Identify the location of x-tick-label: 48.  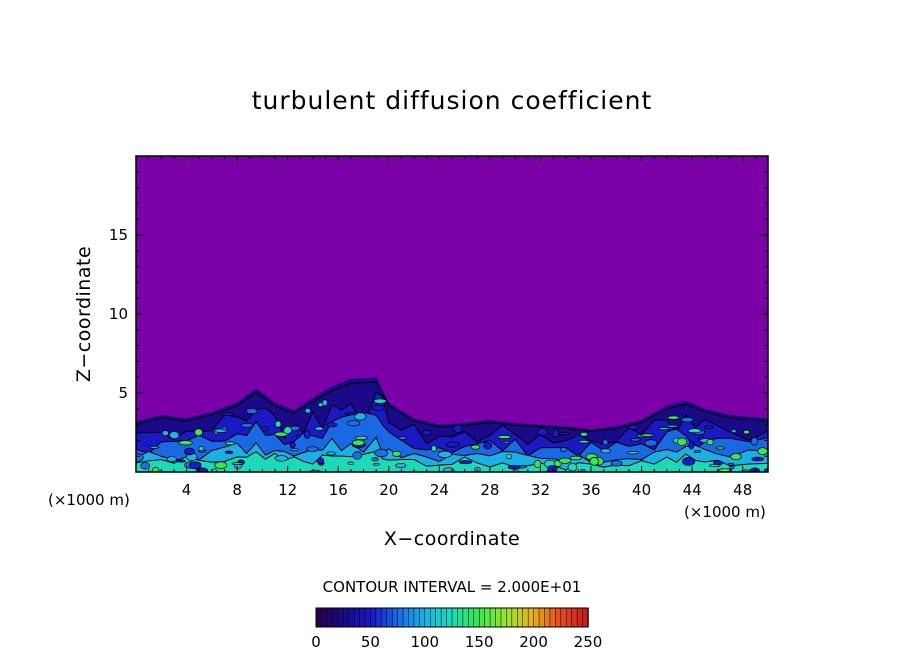
(742, 490).